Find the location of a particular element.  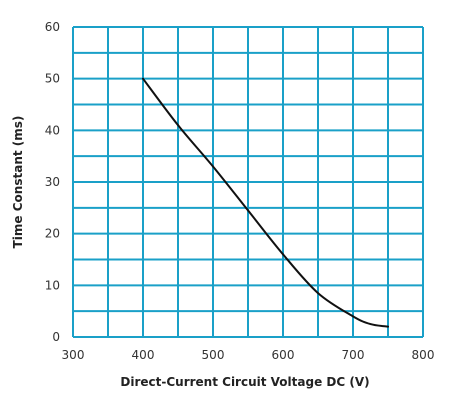

y-tick-label: 20 is located at coordinates (52, 234).